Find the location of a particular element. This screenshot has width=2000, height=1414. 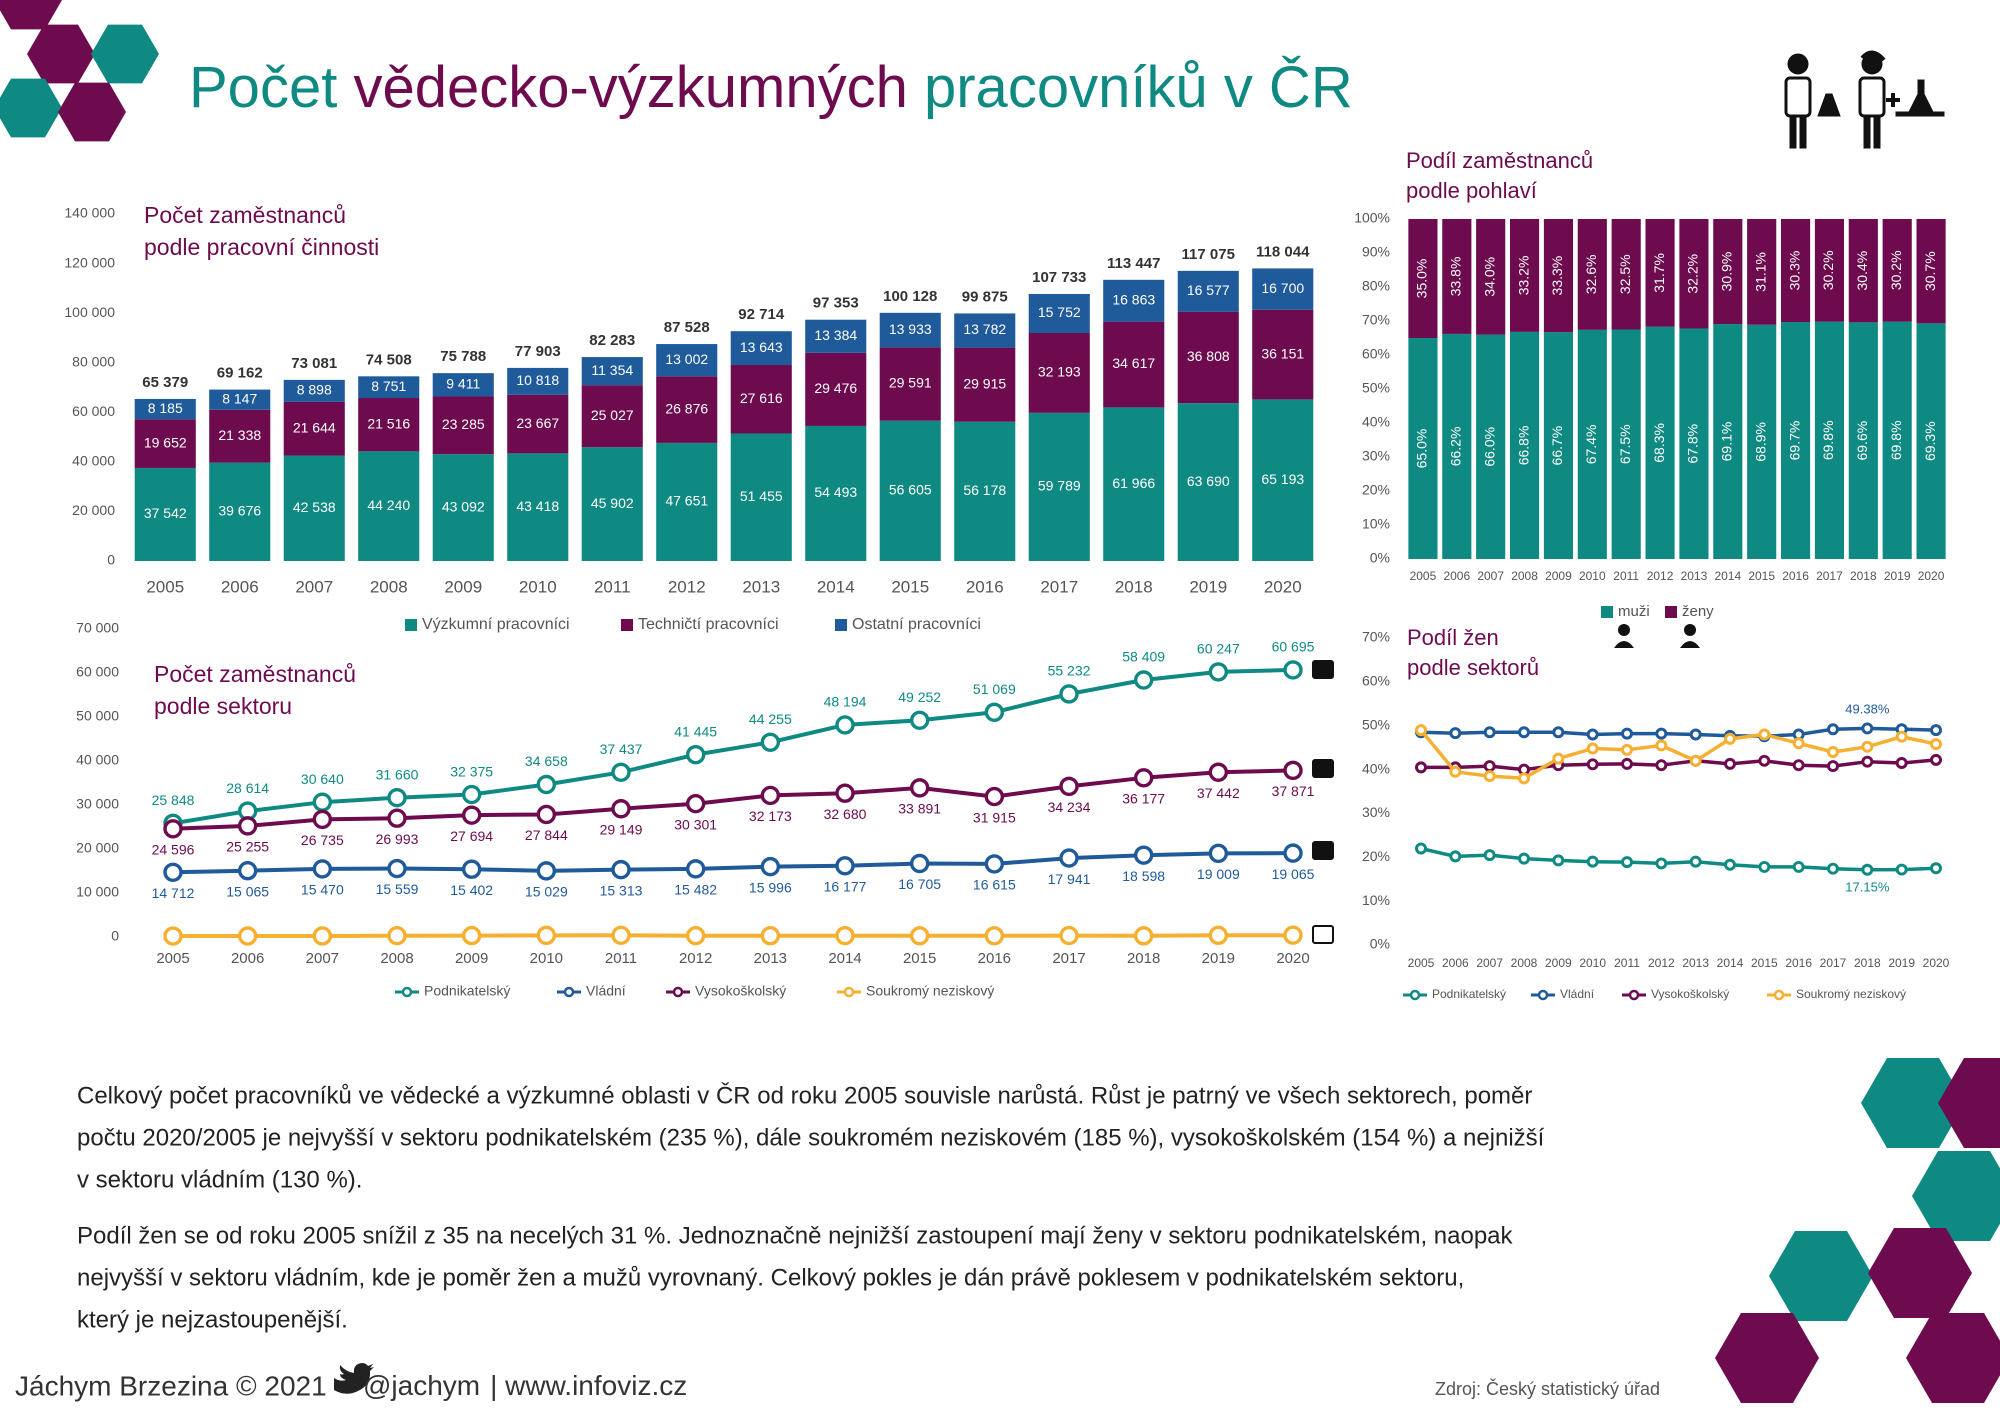

legend-swatch is located at coordinates (841, 625).